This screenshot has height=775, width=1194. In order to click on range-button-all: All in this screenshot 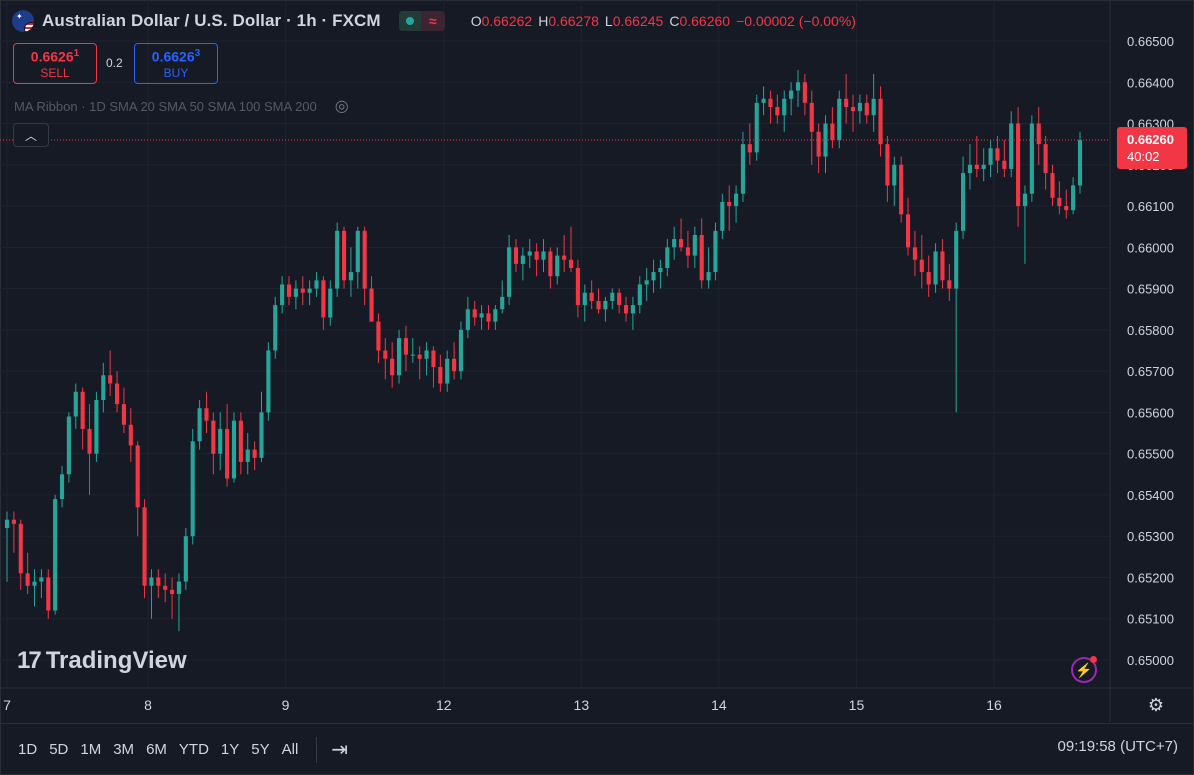, I will do `click(290, 749)`.